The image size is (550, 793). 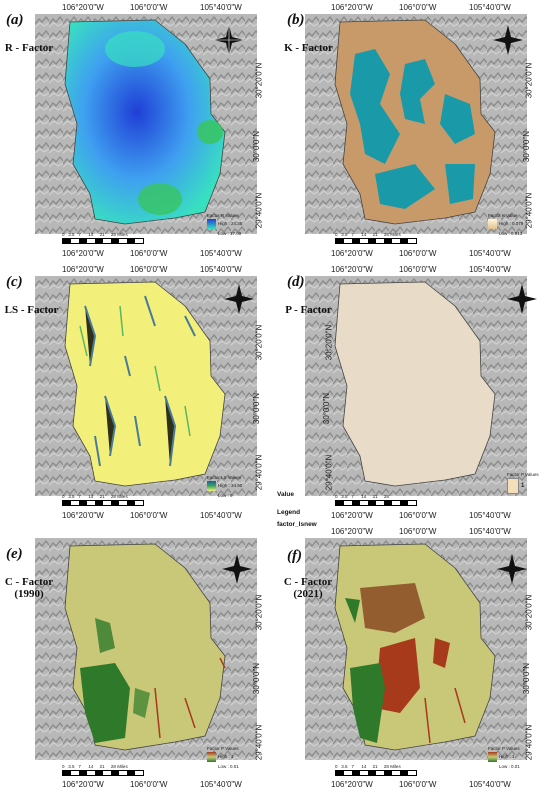 I want to click on legend: Factor K Value High : 0.079 Low : 0.013, so click(x=505, y=226).